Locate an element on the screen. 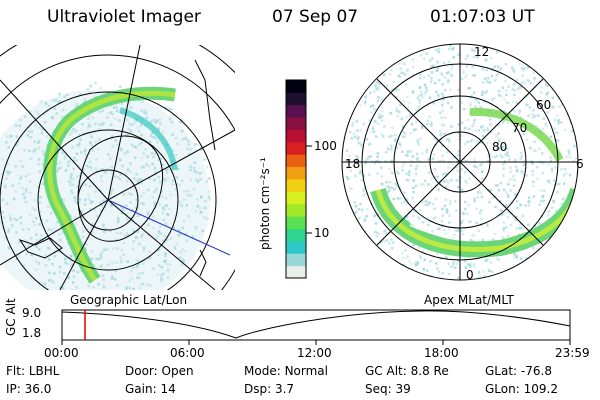  lat-label-80: 80 is located at coordinates (500, 147).